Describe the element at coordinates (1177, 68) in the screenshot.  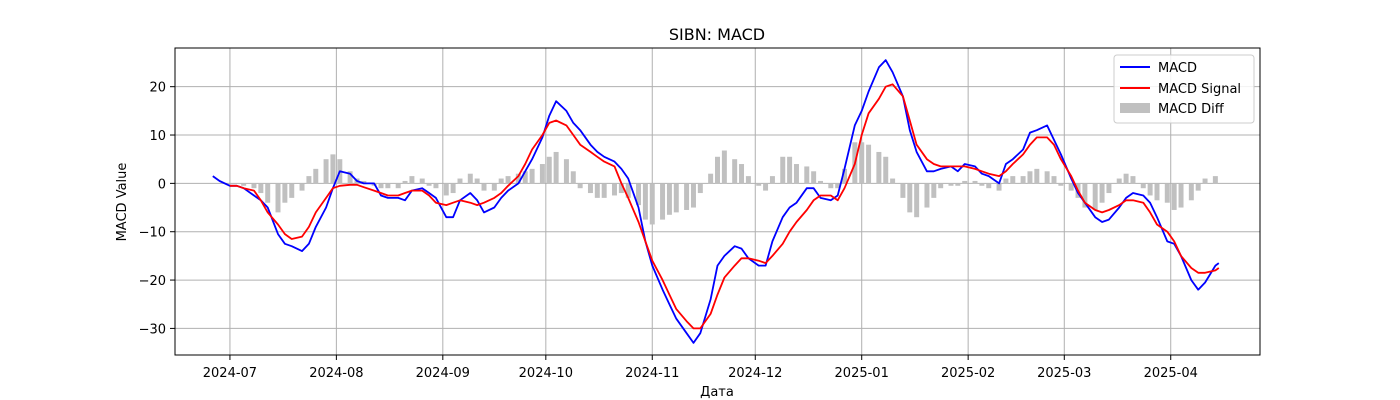
I see `legend-label-macd: MACD` at that location.